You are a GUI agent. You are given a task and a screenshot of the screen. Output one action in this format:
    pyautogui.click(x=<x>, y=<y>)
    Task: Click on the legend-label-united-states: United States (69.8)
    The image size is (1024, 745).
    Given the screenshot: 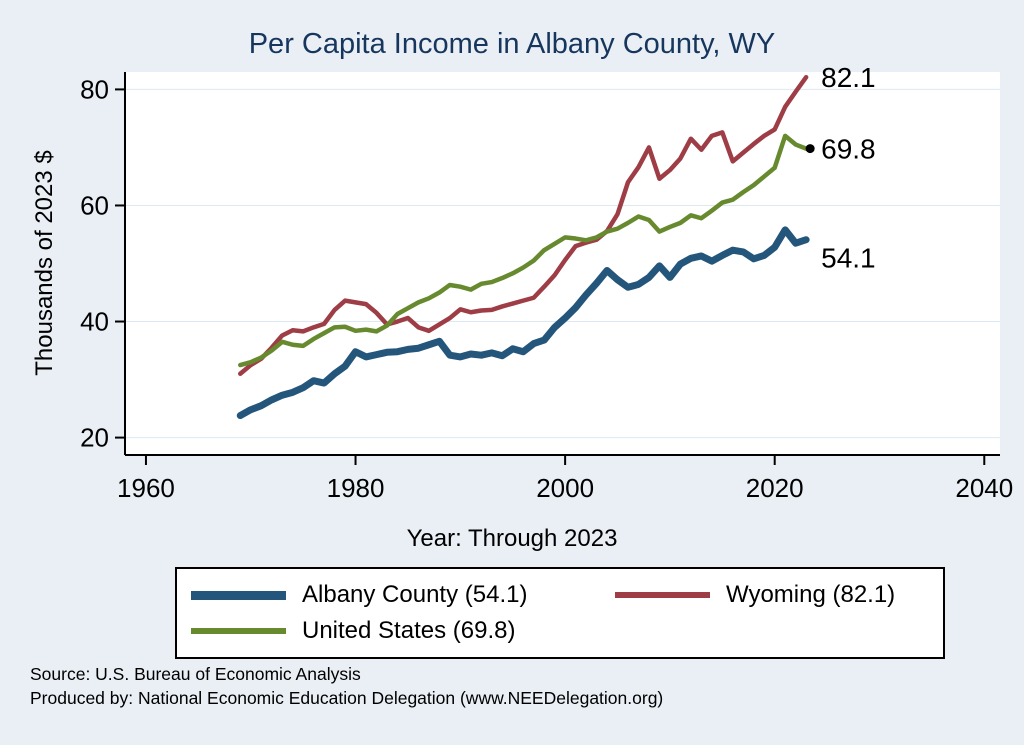 What is the action you would take?
    pyautogui.click(x=409, y=630)
    